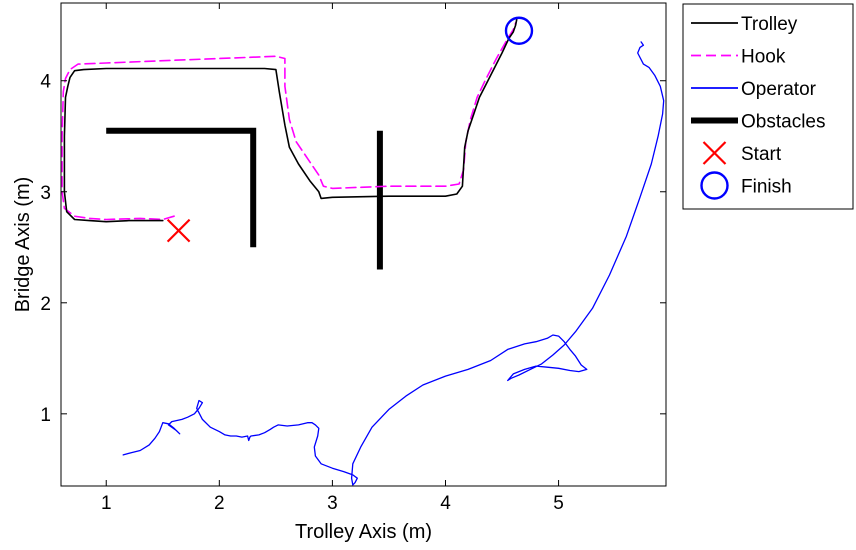  What do you see at coordinates (761, 154) in the screenshot?
I see `legend-label-start: Start` at bounding box center [761, 154].